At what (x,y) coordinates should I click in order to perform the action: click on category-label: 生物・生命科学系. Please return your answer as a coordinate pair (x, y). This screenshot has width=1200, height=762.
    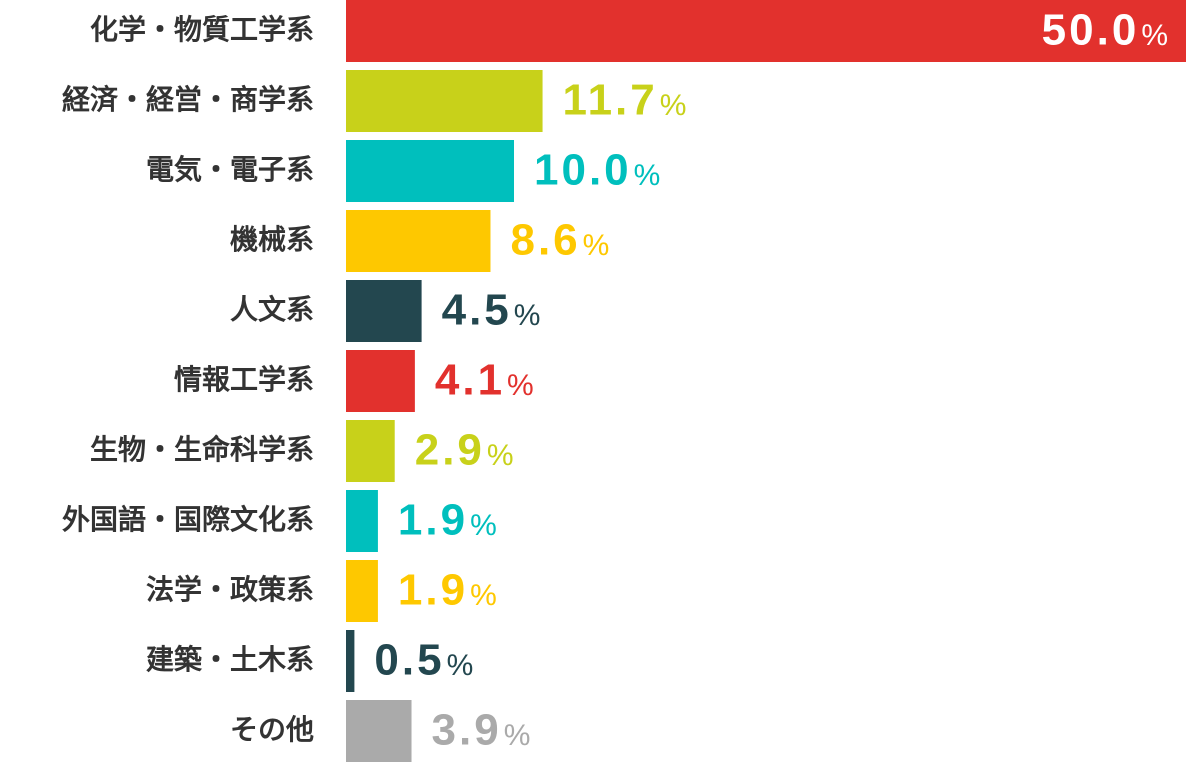
    Looking at the image, I should click on (202, 449).